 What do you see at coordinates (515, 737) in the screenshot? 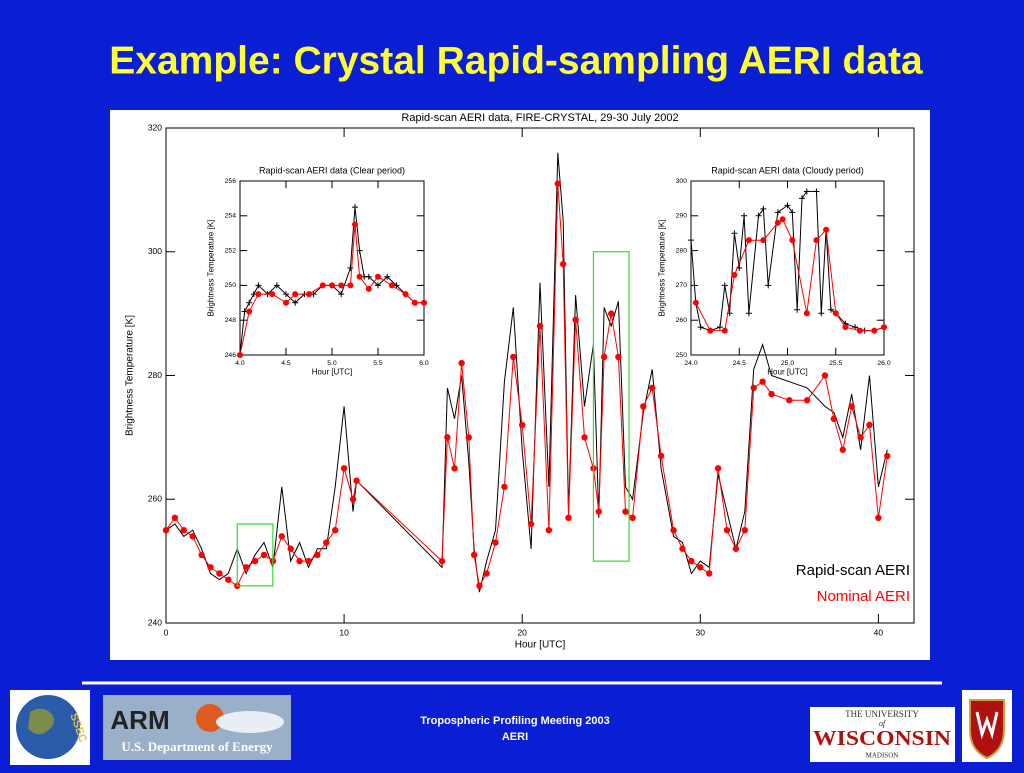
I see `footer-text: AERI` at bounding box center [515, 737].